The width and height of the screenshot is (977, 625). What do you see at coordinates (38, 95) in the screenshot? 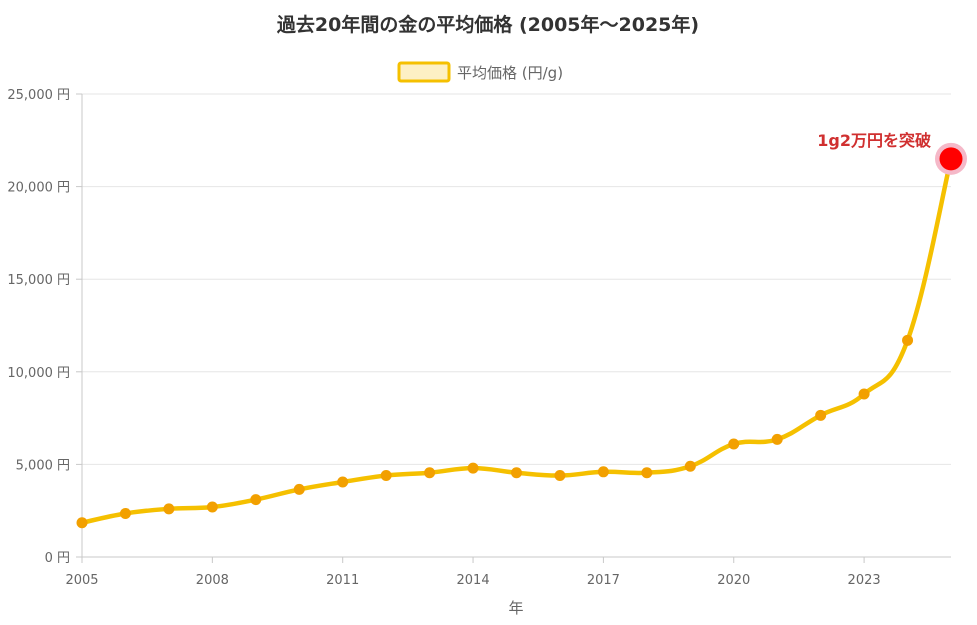
I see `y-tick-label: 25,000 円` at bounding box center [38, 95].